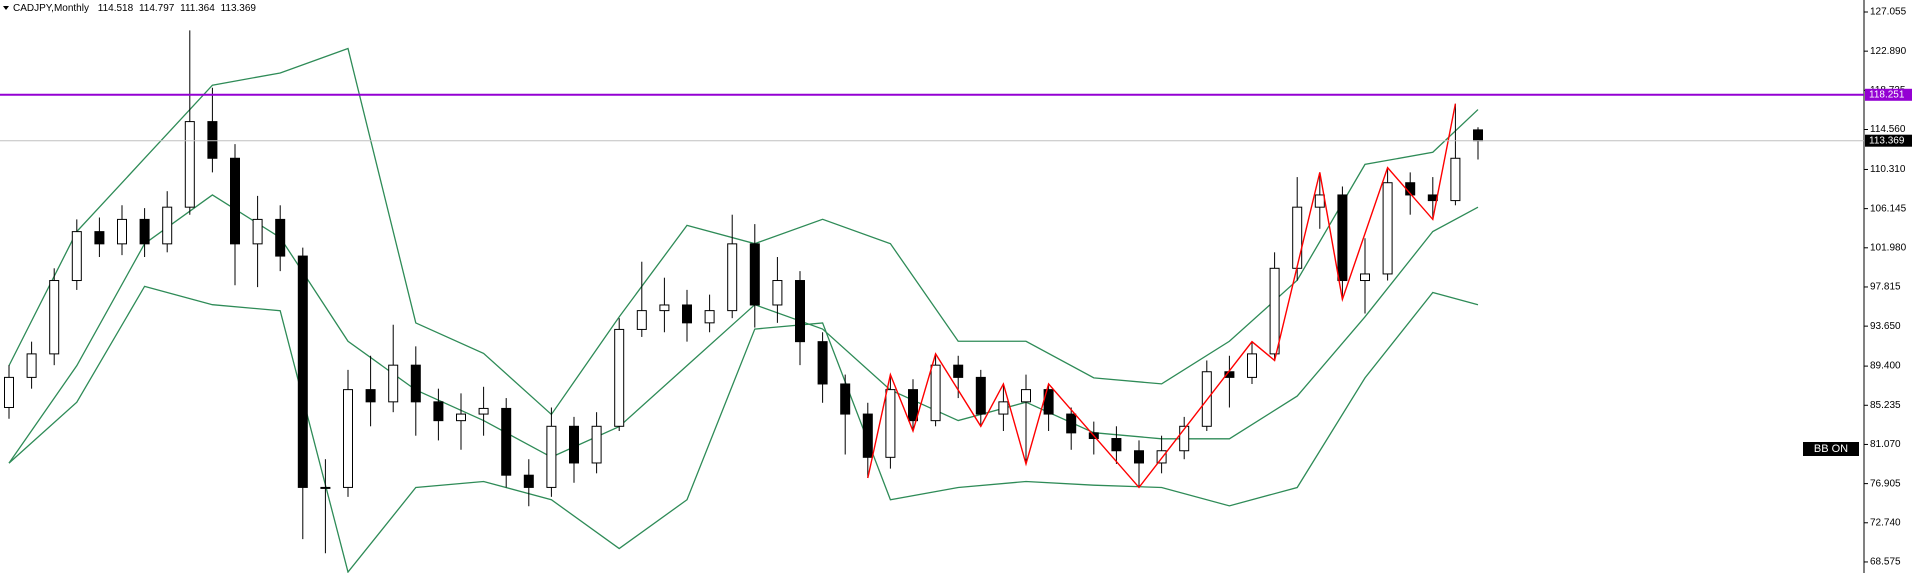 The image size is (1913, 573). I want to click on y-tick-label: 76.905, so click(1885, 483).